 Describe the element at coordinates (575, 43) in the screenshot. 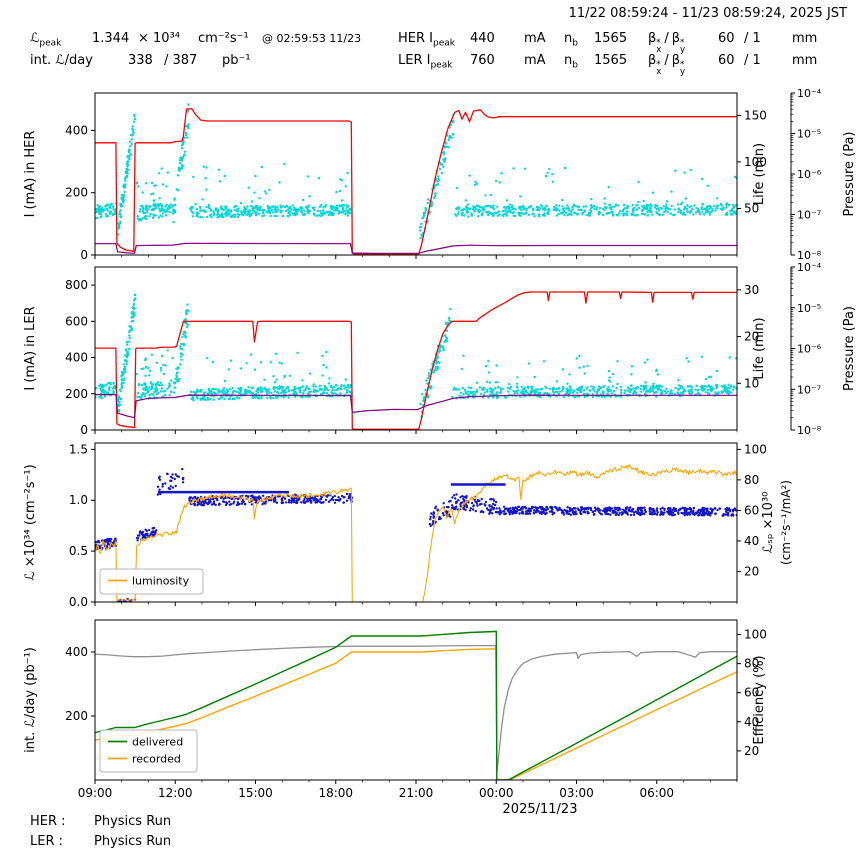

I see `her-nb-subscript: b` at that location.